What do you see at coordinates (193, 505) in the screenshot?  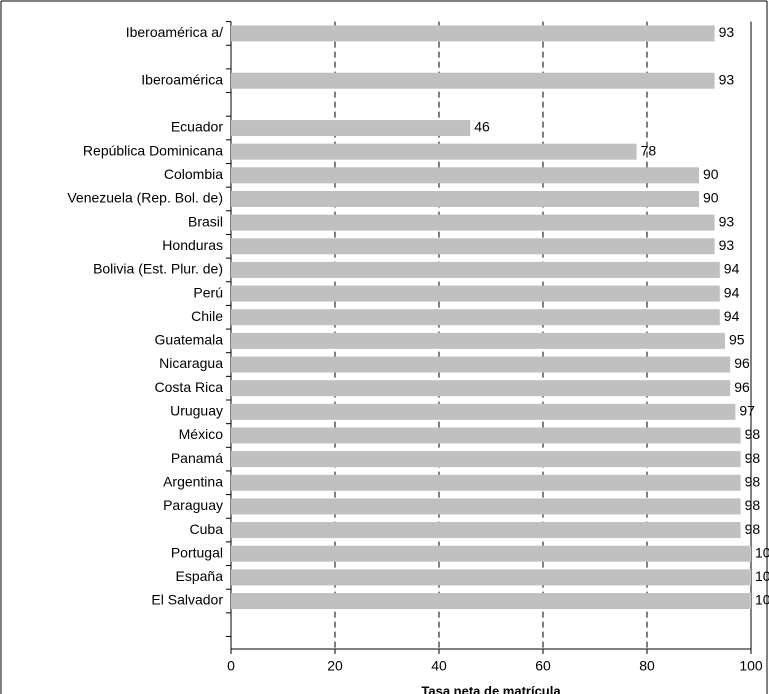 I see `y-tick-label: Paraguay` at bounding box center [193, 505].